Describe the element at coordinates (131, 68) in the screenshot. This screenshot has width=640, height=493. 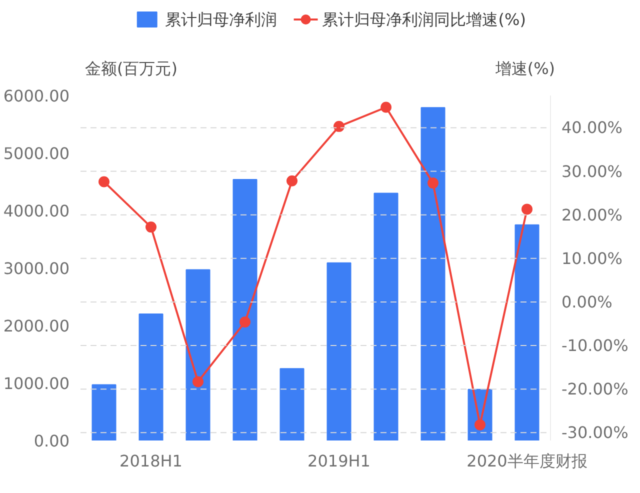
I see `y-axis-title: 金额(百万元)` at that location.